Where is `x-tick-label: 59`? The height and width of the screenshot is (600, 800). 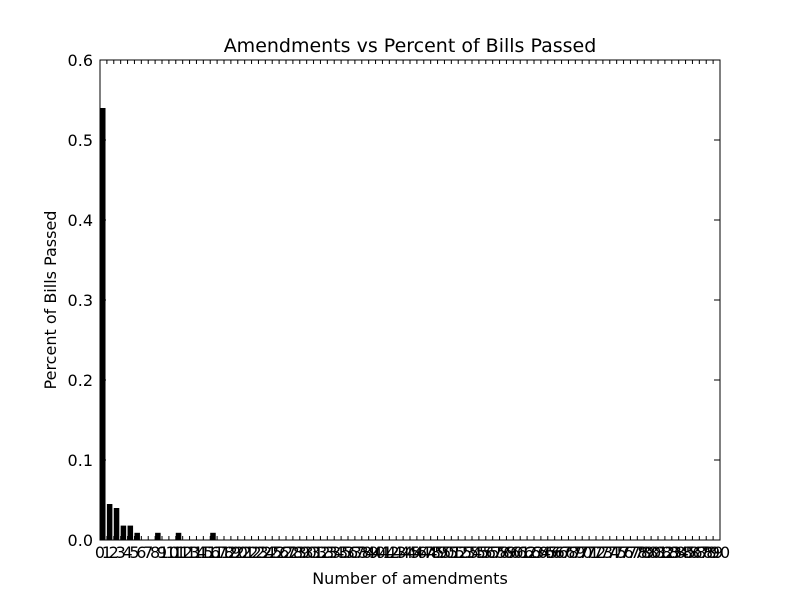
x-tick-label: 59 is located at coordinates (506, 552).